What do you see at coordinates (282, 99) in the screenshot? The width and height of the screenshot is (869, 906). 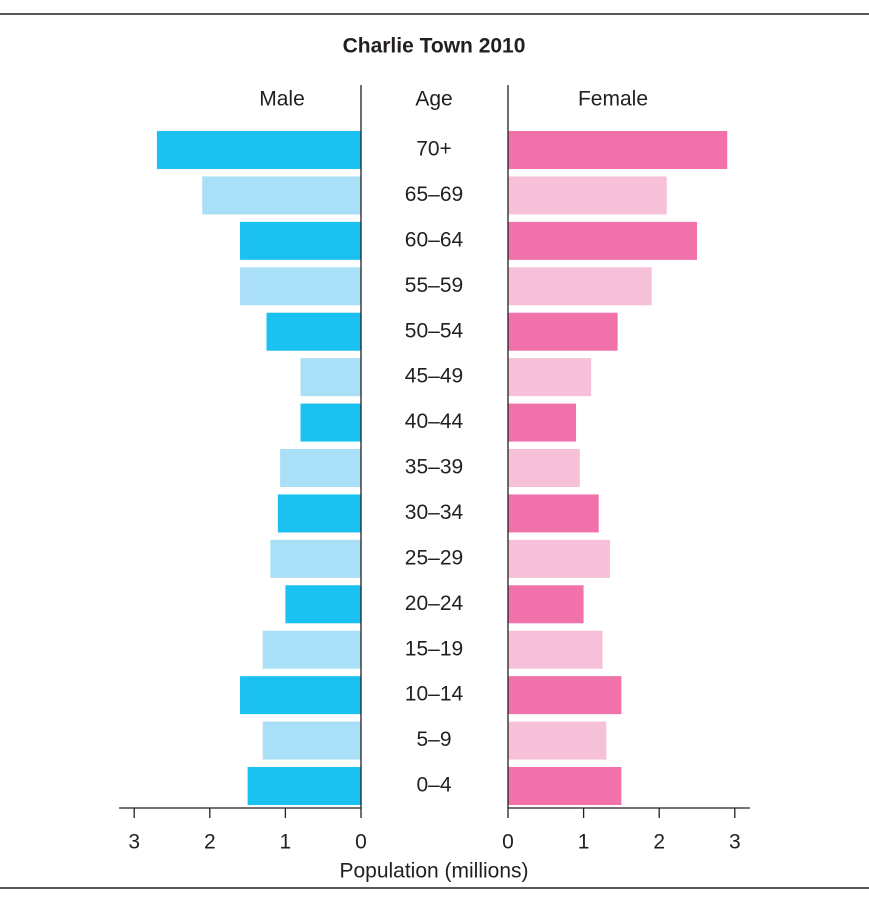 I see `series-header: Male` at bounding box center [282, 99].